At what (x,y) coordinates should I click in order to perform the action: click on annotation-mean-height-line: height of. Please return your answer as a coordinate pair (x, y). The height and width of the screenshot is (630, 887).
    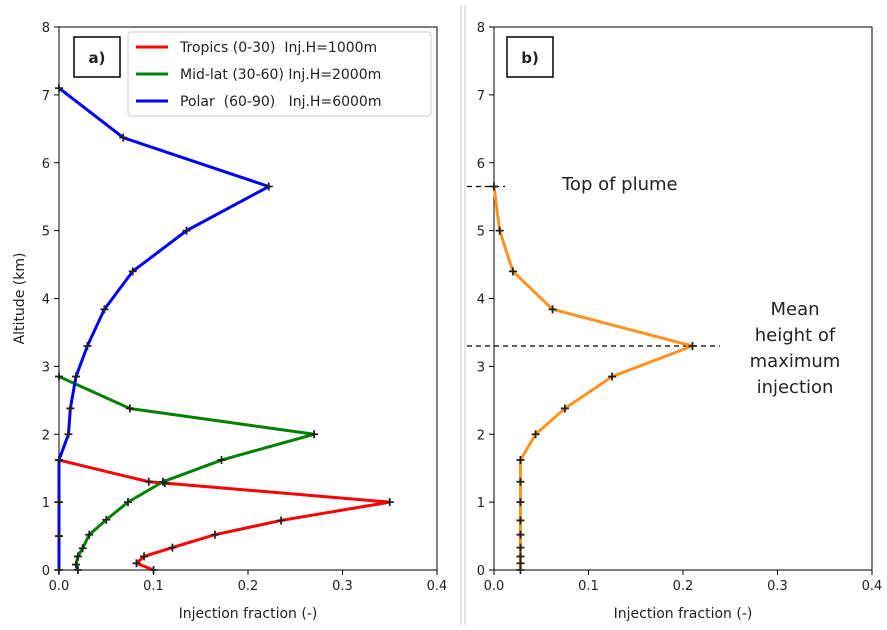
    Looking at the image, I should click on (795, 335).